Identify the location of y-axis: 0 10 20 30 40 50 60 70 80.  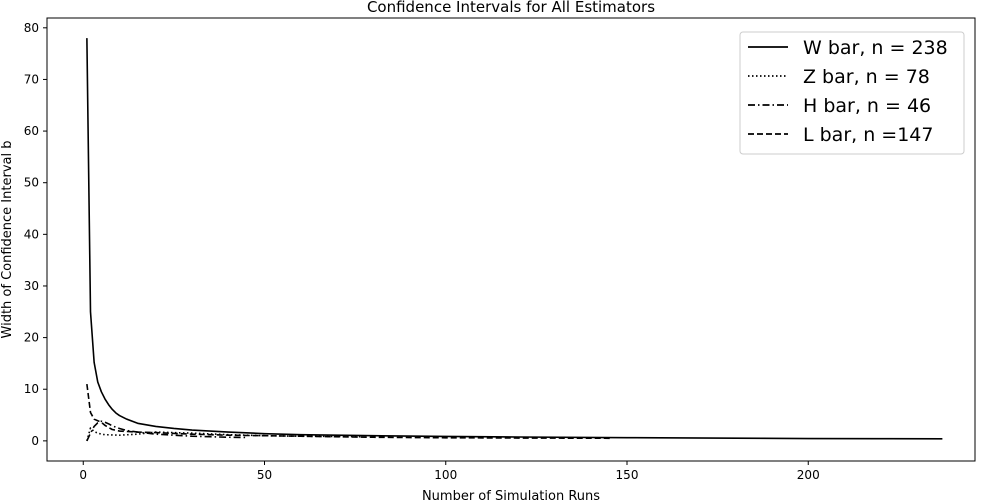
(35, 234).